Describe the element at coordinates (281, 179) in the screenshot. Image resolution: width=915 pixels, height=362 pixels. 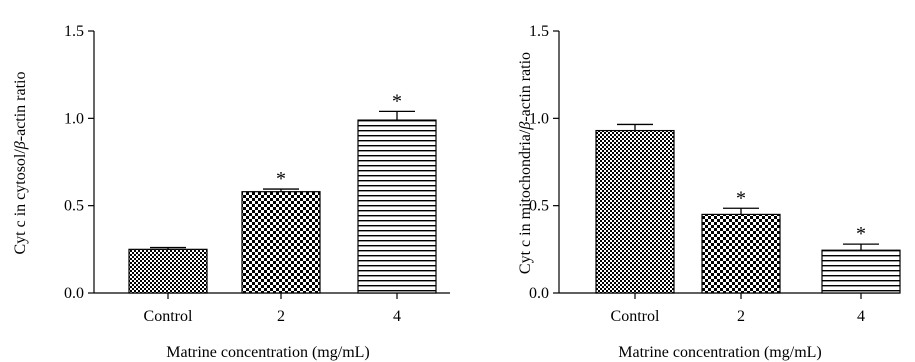
I see `cytosol-significance-2: *` at that location.